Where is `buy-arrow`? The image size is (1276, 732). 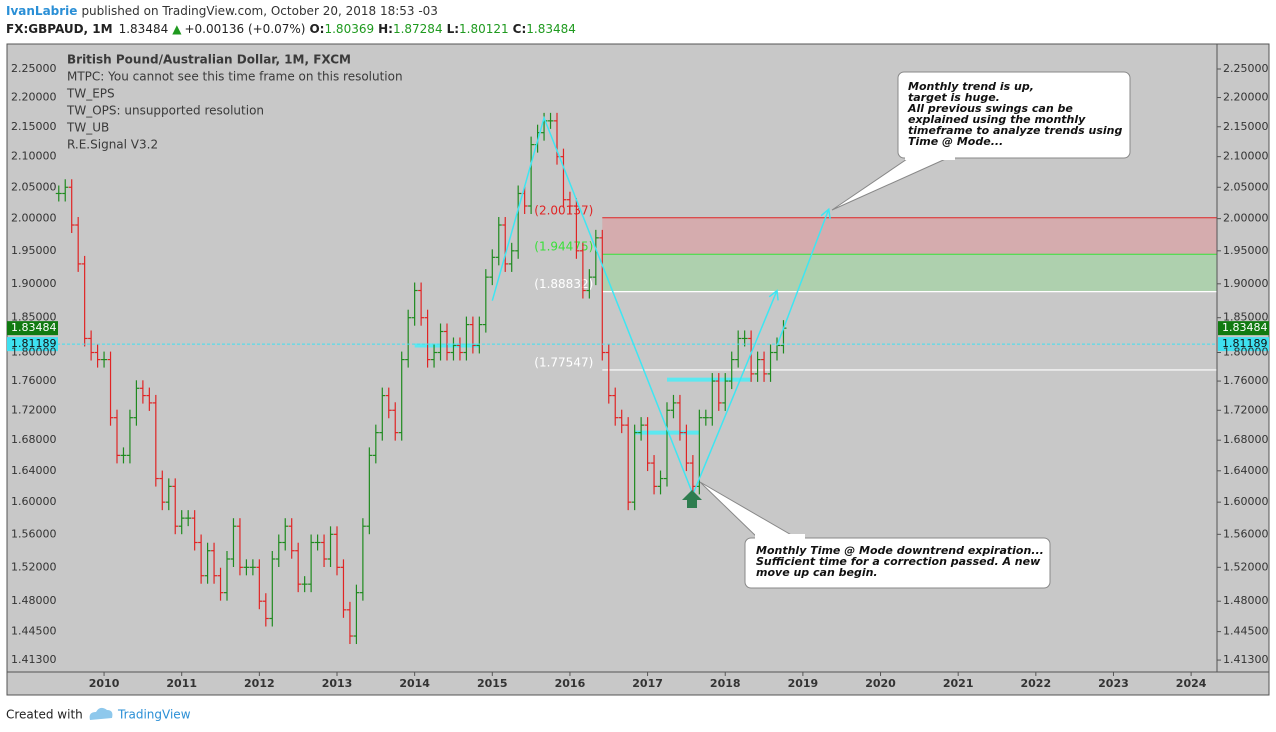
buy-arrow is located at coordinates (692, 499).